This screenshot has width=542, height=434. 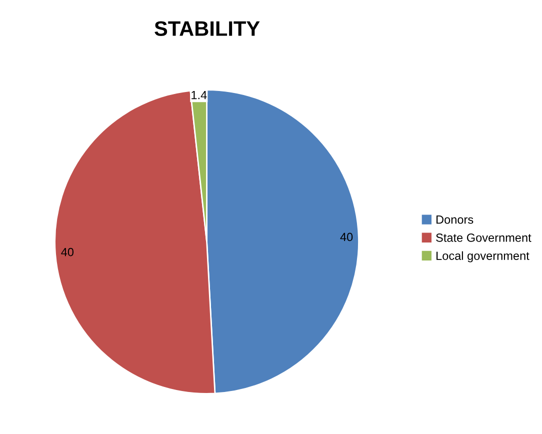 What do you see at coordinates (199, 95) in the screenshot?
I see `data-label: 1.4` at bounding box center [199, 95].